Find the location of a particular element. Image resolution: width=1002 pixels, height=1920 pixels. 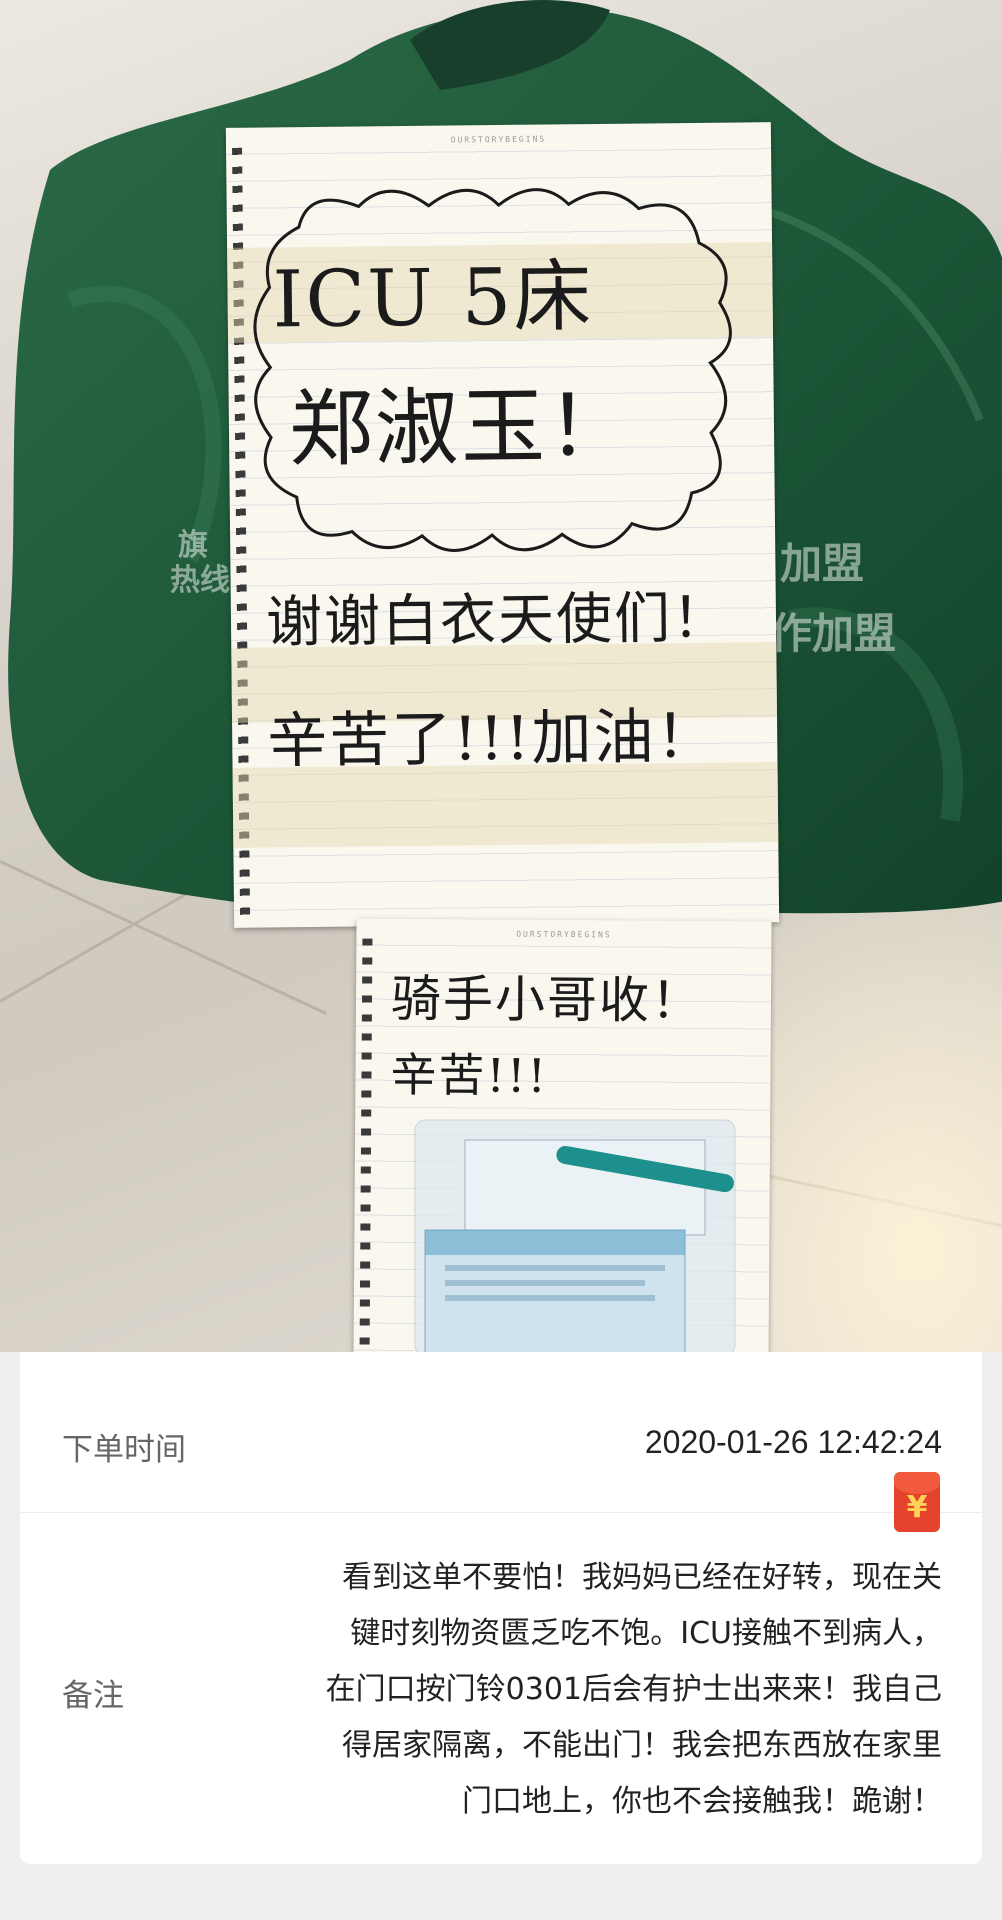

cloud-doodle is located at coordinates (492, 370).